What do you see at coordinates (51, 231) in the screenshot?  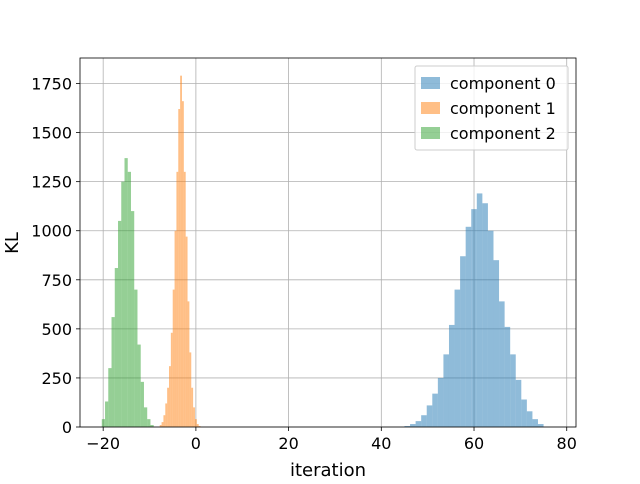 I see `y-tick-label: 1000` at bounding box center [51, 231].